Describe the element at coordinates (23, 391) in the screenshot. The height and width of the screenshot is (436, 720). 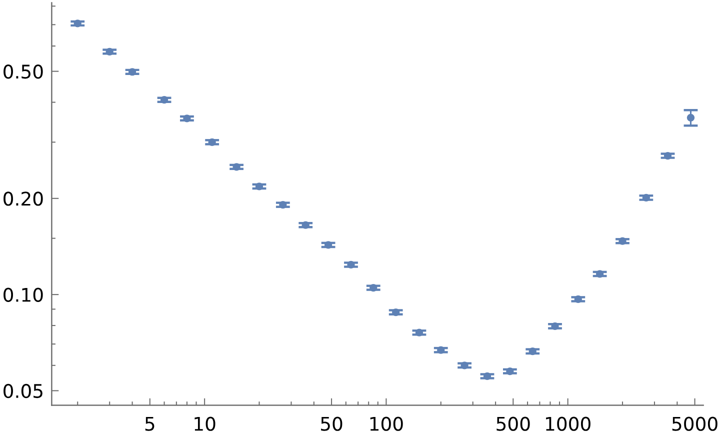
I see `y-tick-label: 0.05` at that location.